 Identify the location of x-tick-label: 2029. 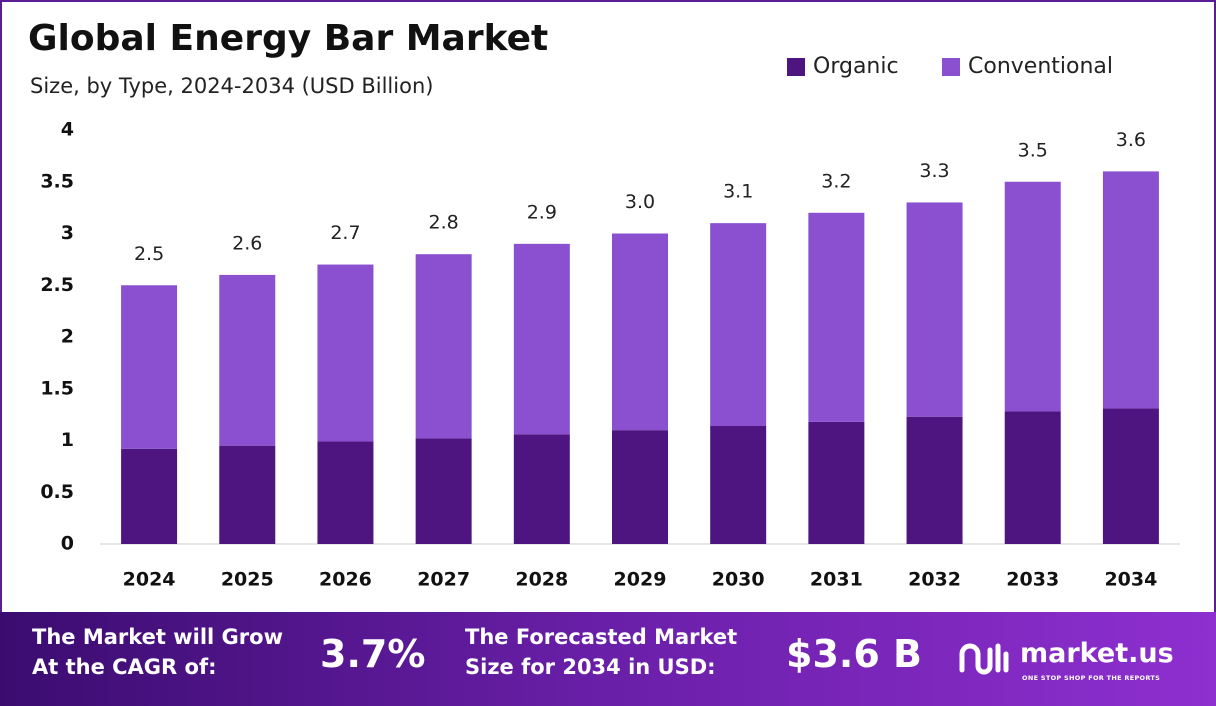
(640, 580).